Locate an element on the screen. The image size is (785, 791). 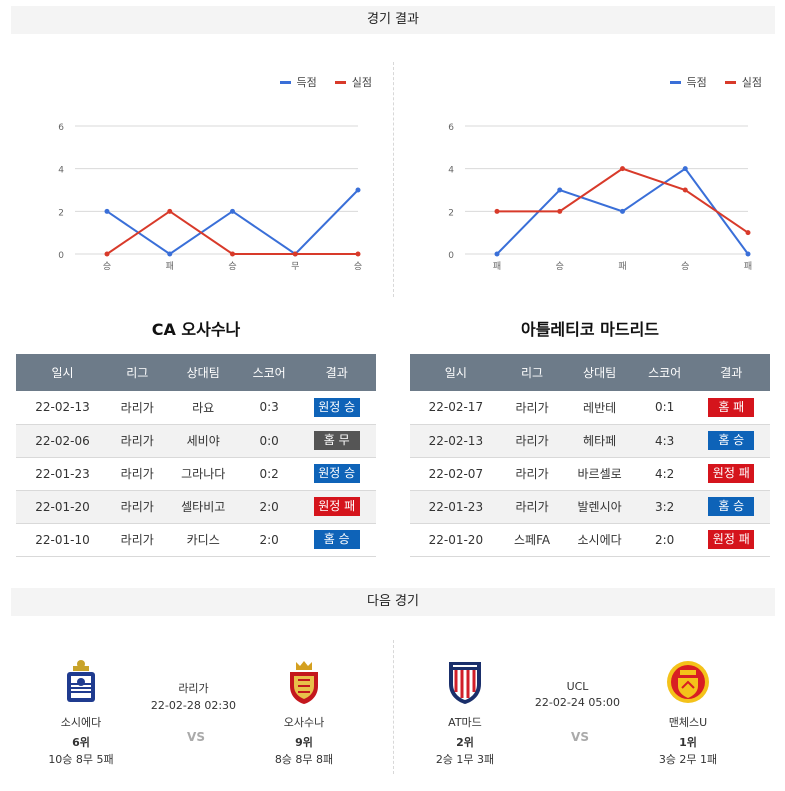
scored-series-line is located at coordinates (232, 222).